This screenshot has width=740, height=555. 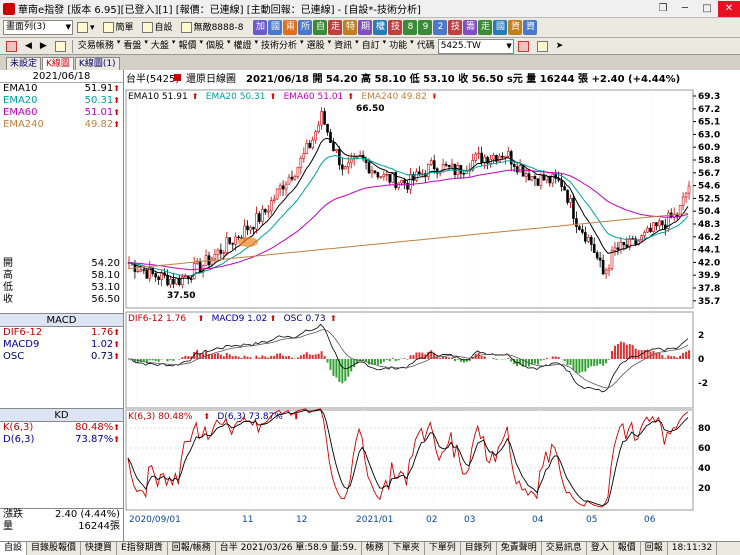 I want to click on menu-item: 資訊, so click(x=343, y=46).